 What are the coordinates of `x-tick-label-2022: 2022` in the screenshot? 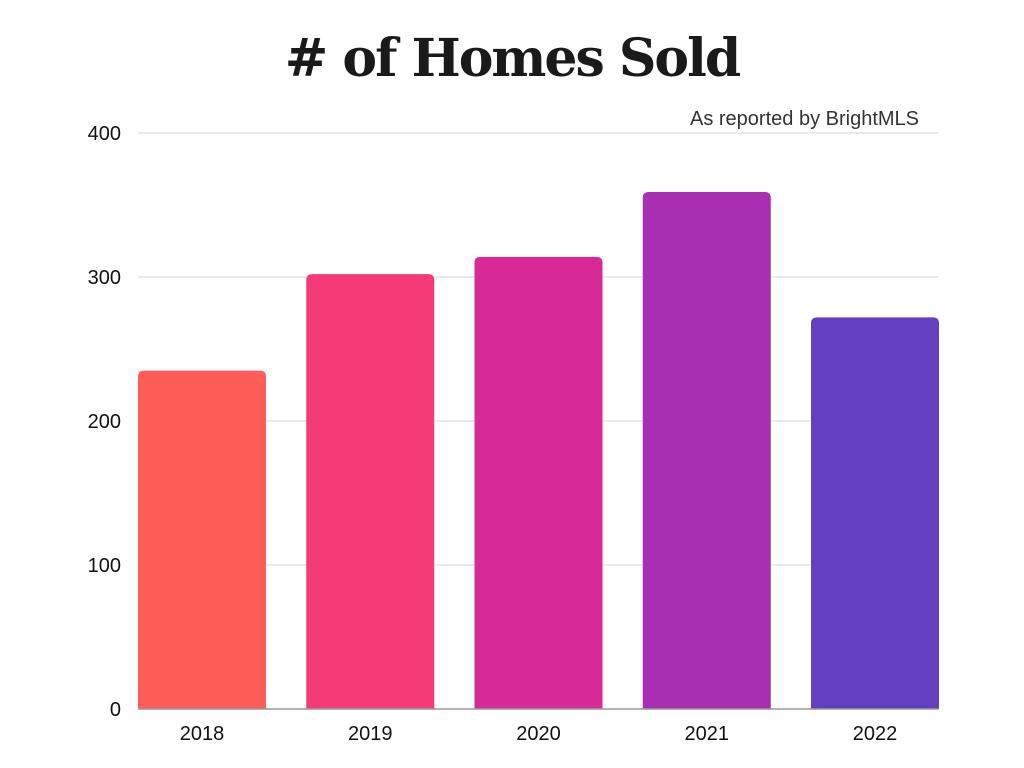 It's located at (875, 734).